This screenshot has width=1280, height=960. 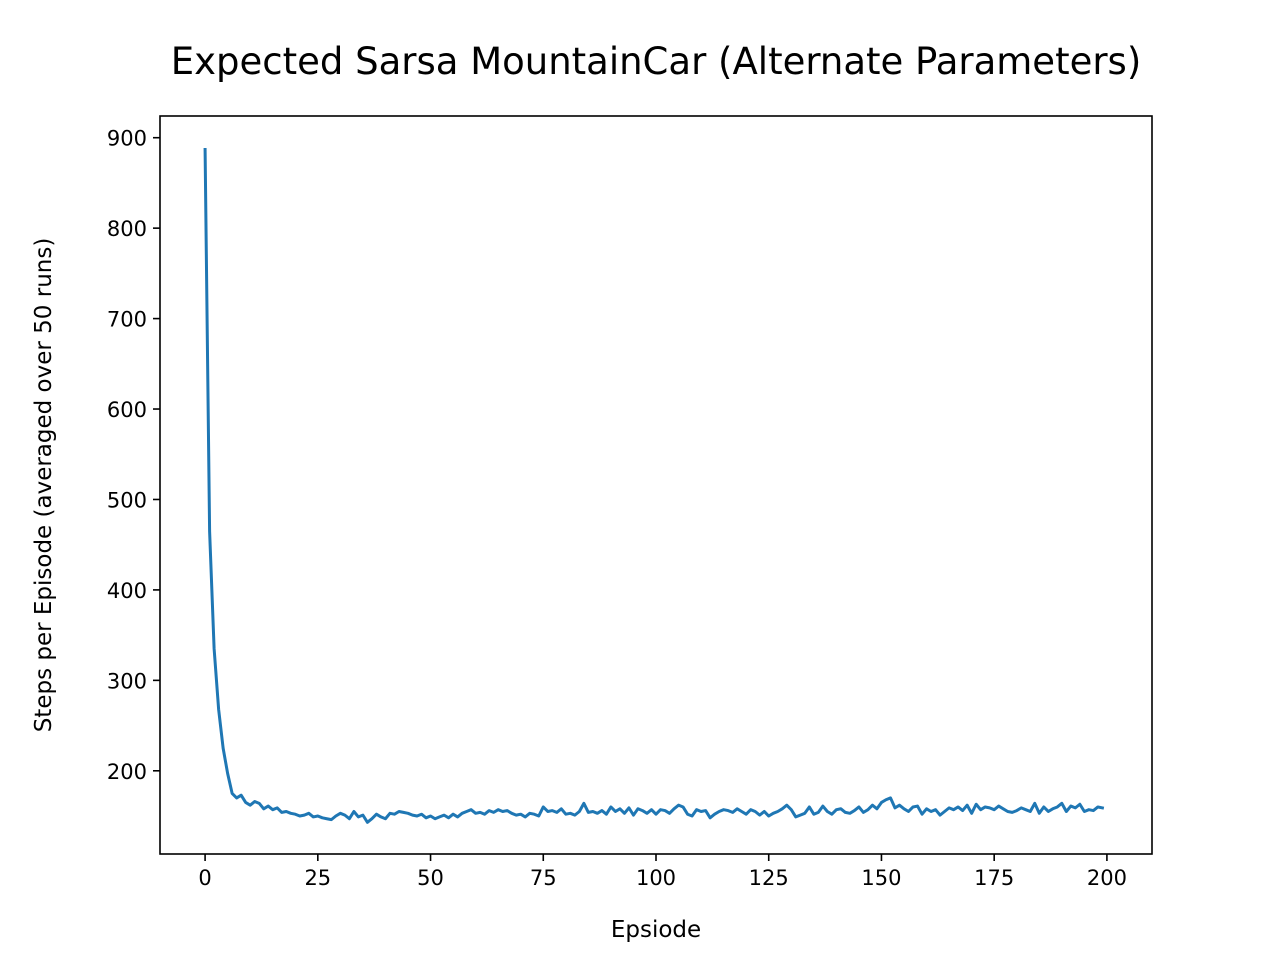 What do you see at coordinates (656, 930) in the screenshot?
I see `x-axis-label: Epsiode` at bounding box center [656, 930].